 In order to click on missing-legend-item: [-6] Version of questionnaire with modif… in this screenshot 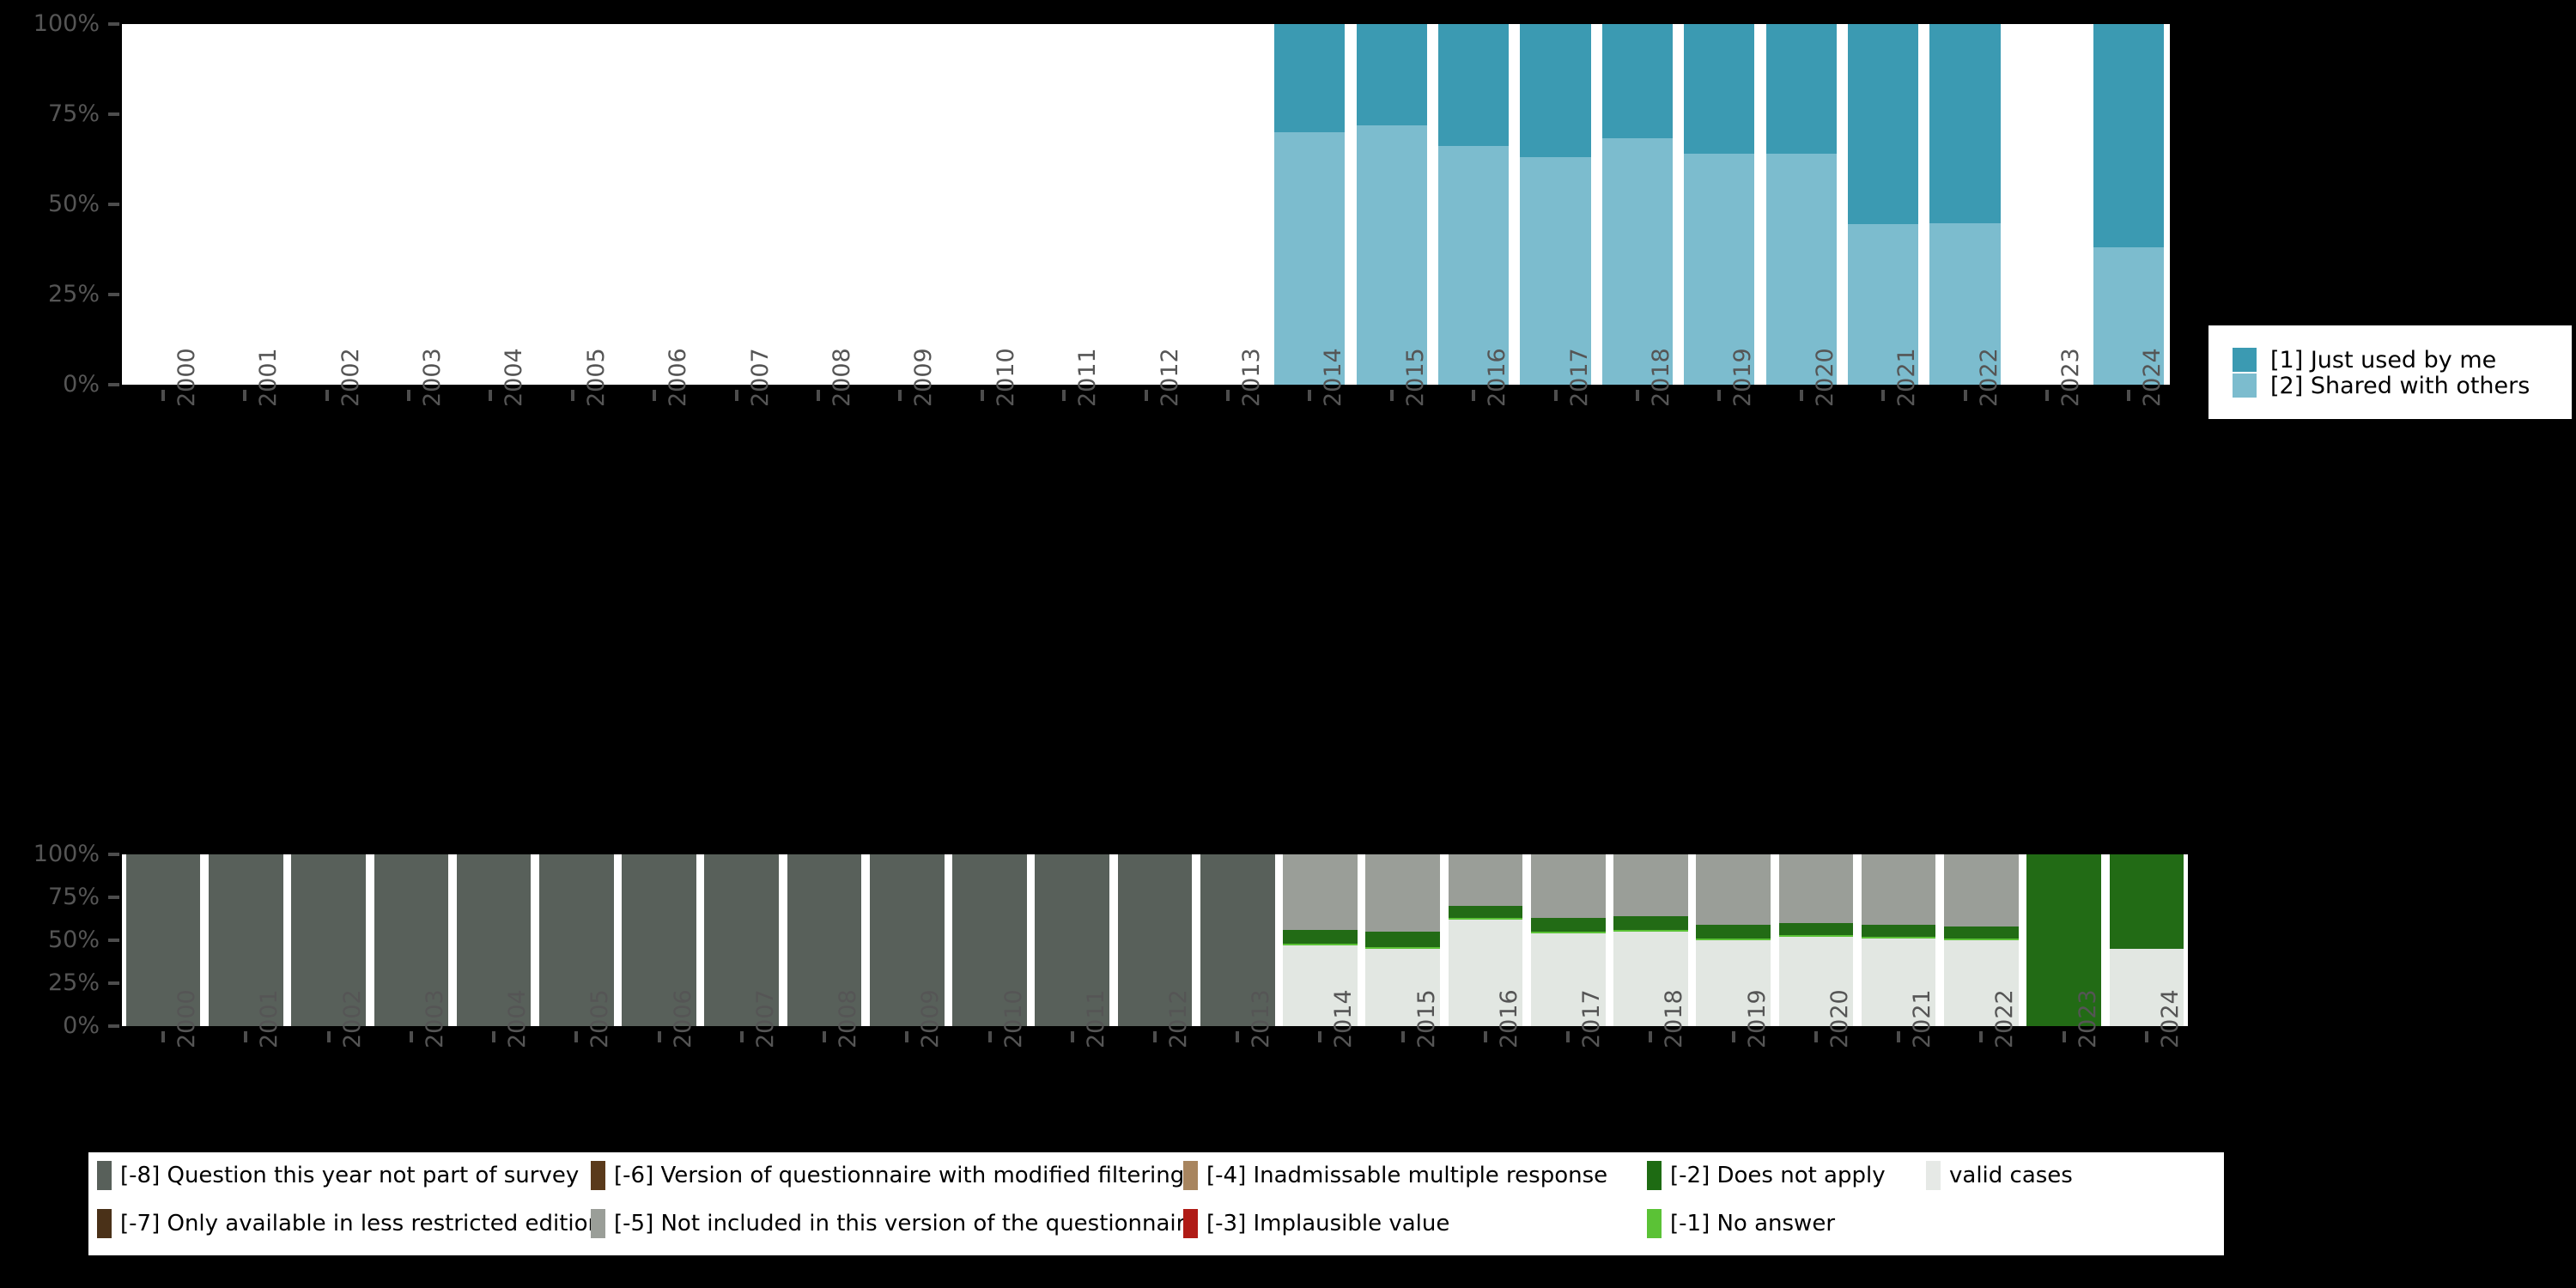, I will do `click(888, 1175)`.